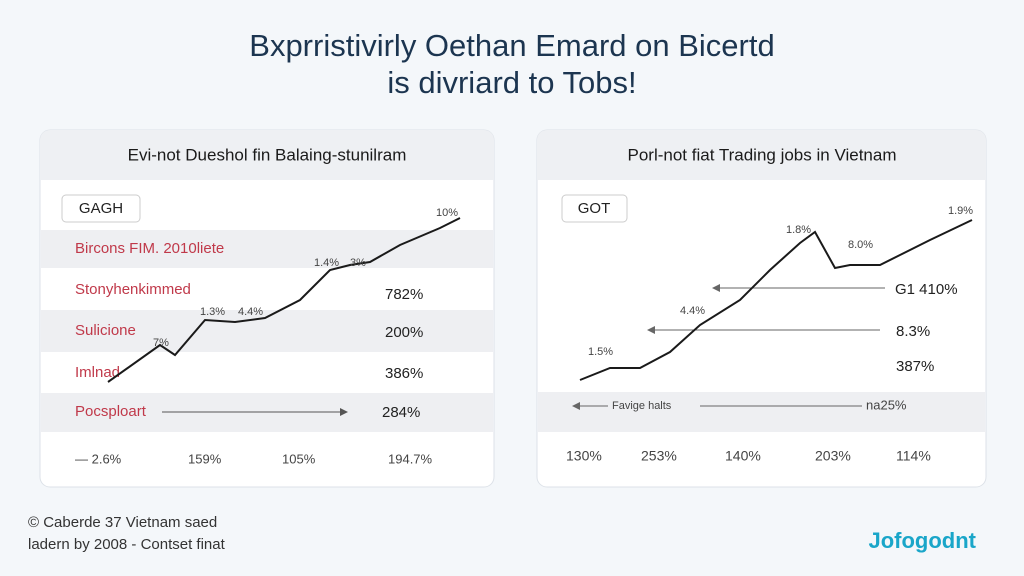 Image resolution: width=1024 pixels, height=576 pixels. I want to click on footer-value: 253%, so click(659, 456).